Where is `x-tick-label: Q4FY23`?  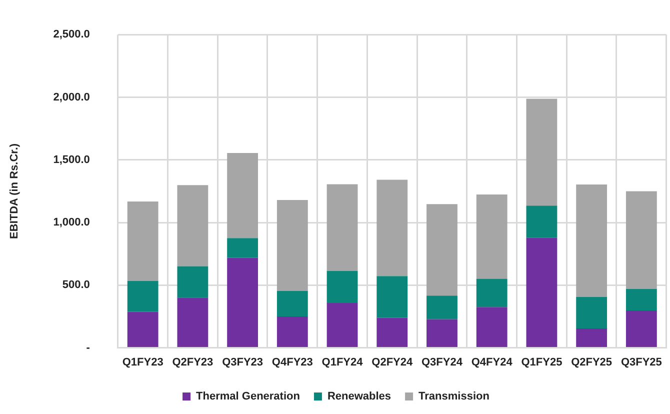
x-tick-label: Q4FY23 is located at coordinates (292, 362).